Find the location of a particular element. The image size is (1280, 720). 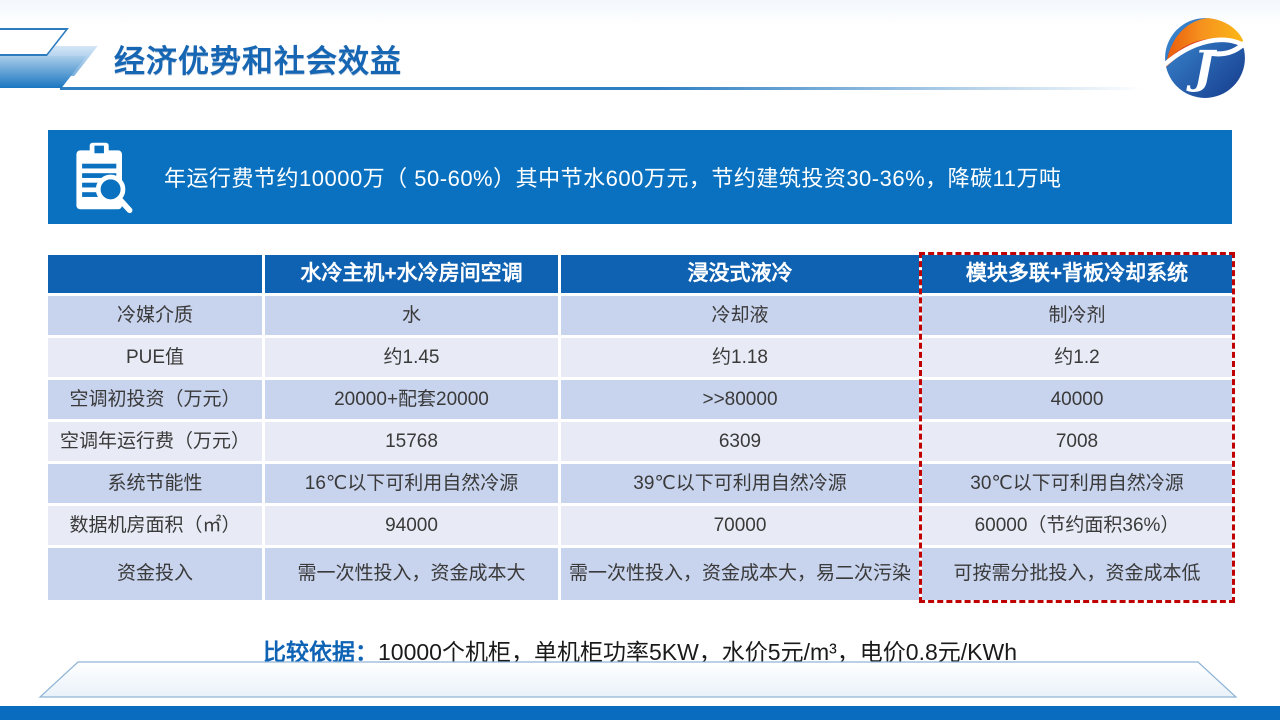

row-label-cell: 资金投入 is located at coordinates (155, 574).